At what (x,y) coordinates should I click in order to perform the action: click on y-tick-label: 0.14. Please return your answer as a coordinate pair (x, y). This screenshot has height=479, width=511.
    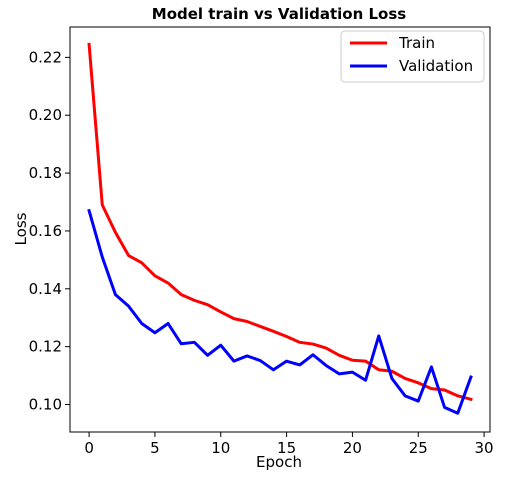
    Looking at the image, I should click on (45, 289).